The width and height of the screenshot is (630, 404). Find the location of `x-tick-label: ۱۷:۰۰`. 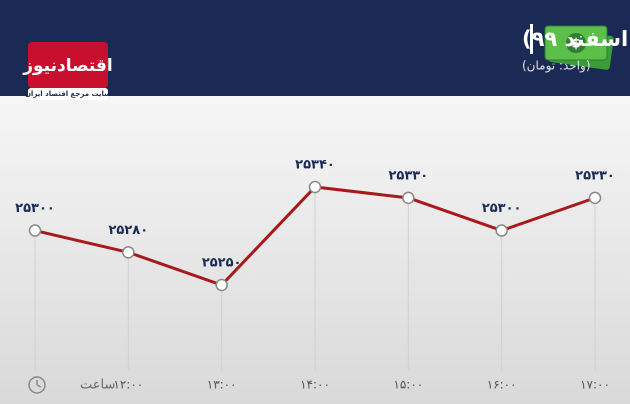

x-tick-label: ۱۷:۰۰ is located at coordinates (595, 385).